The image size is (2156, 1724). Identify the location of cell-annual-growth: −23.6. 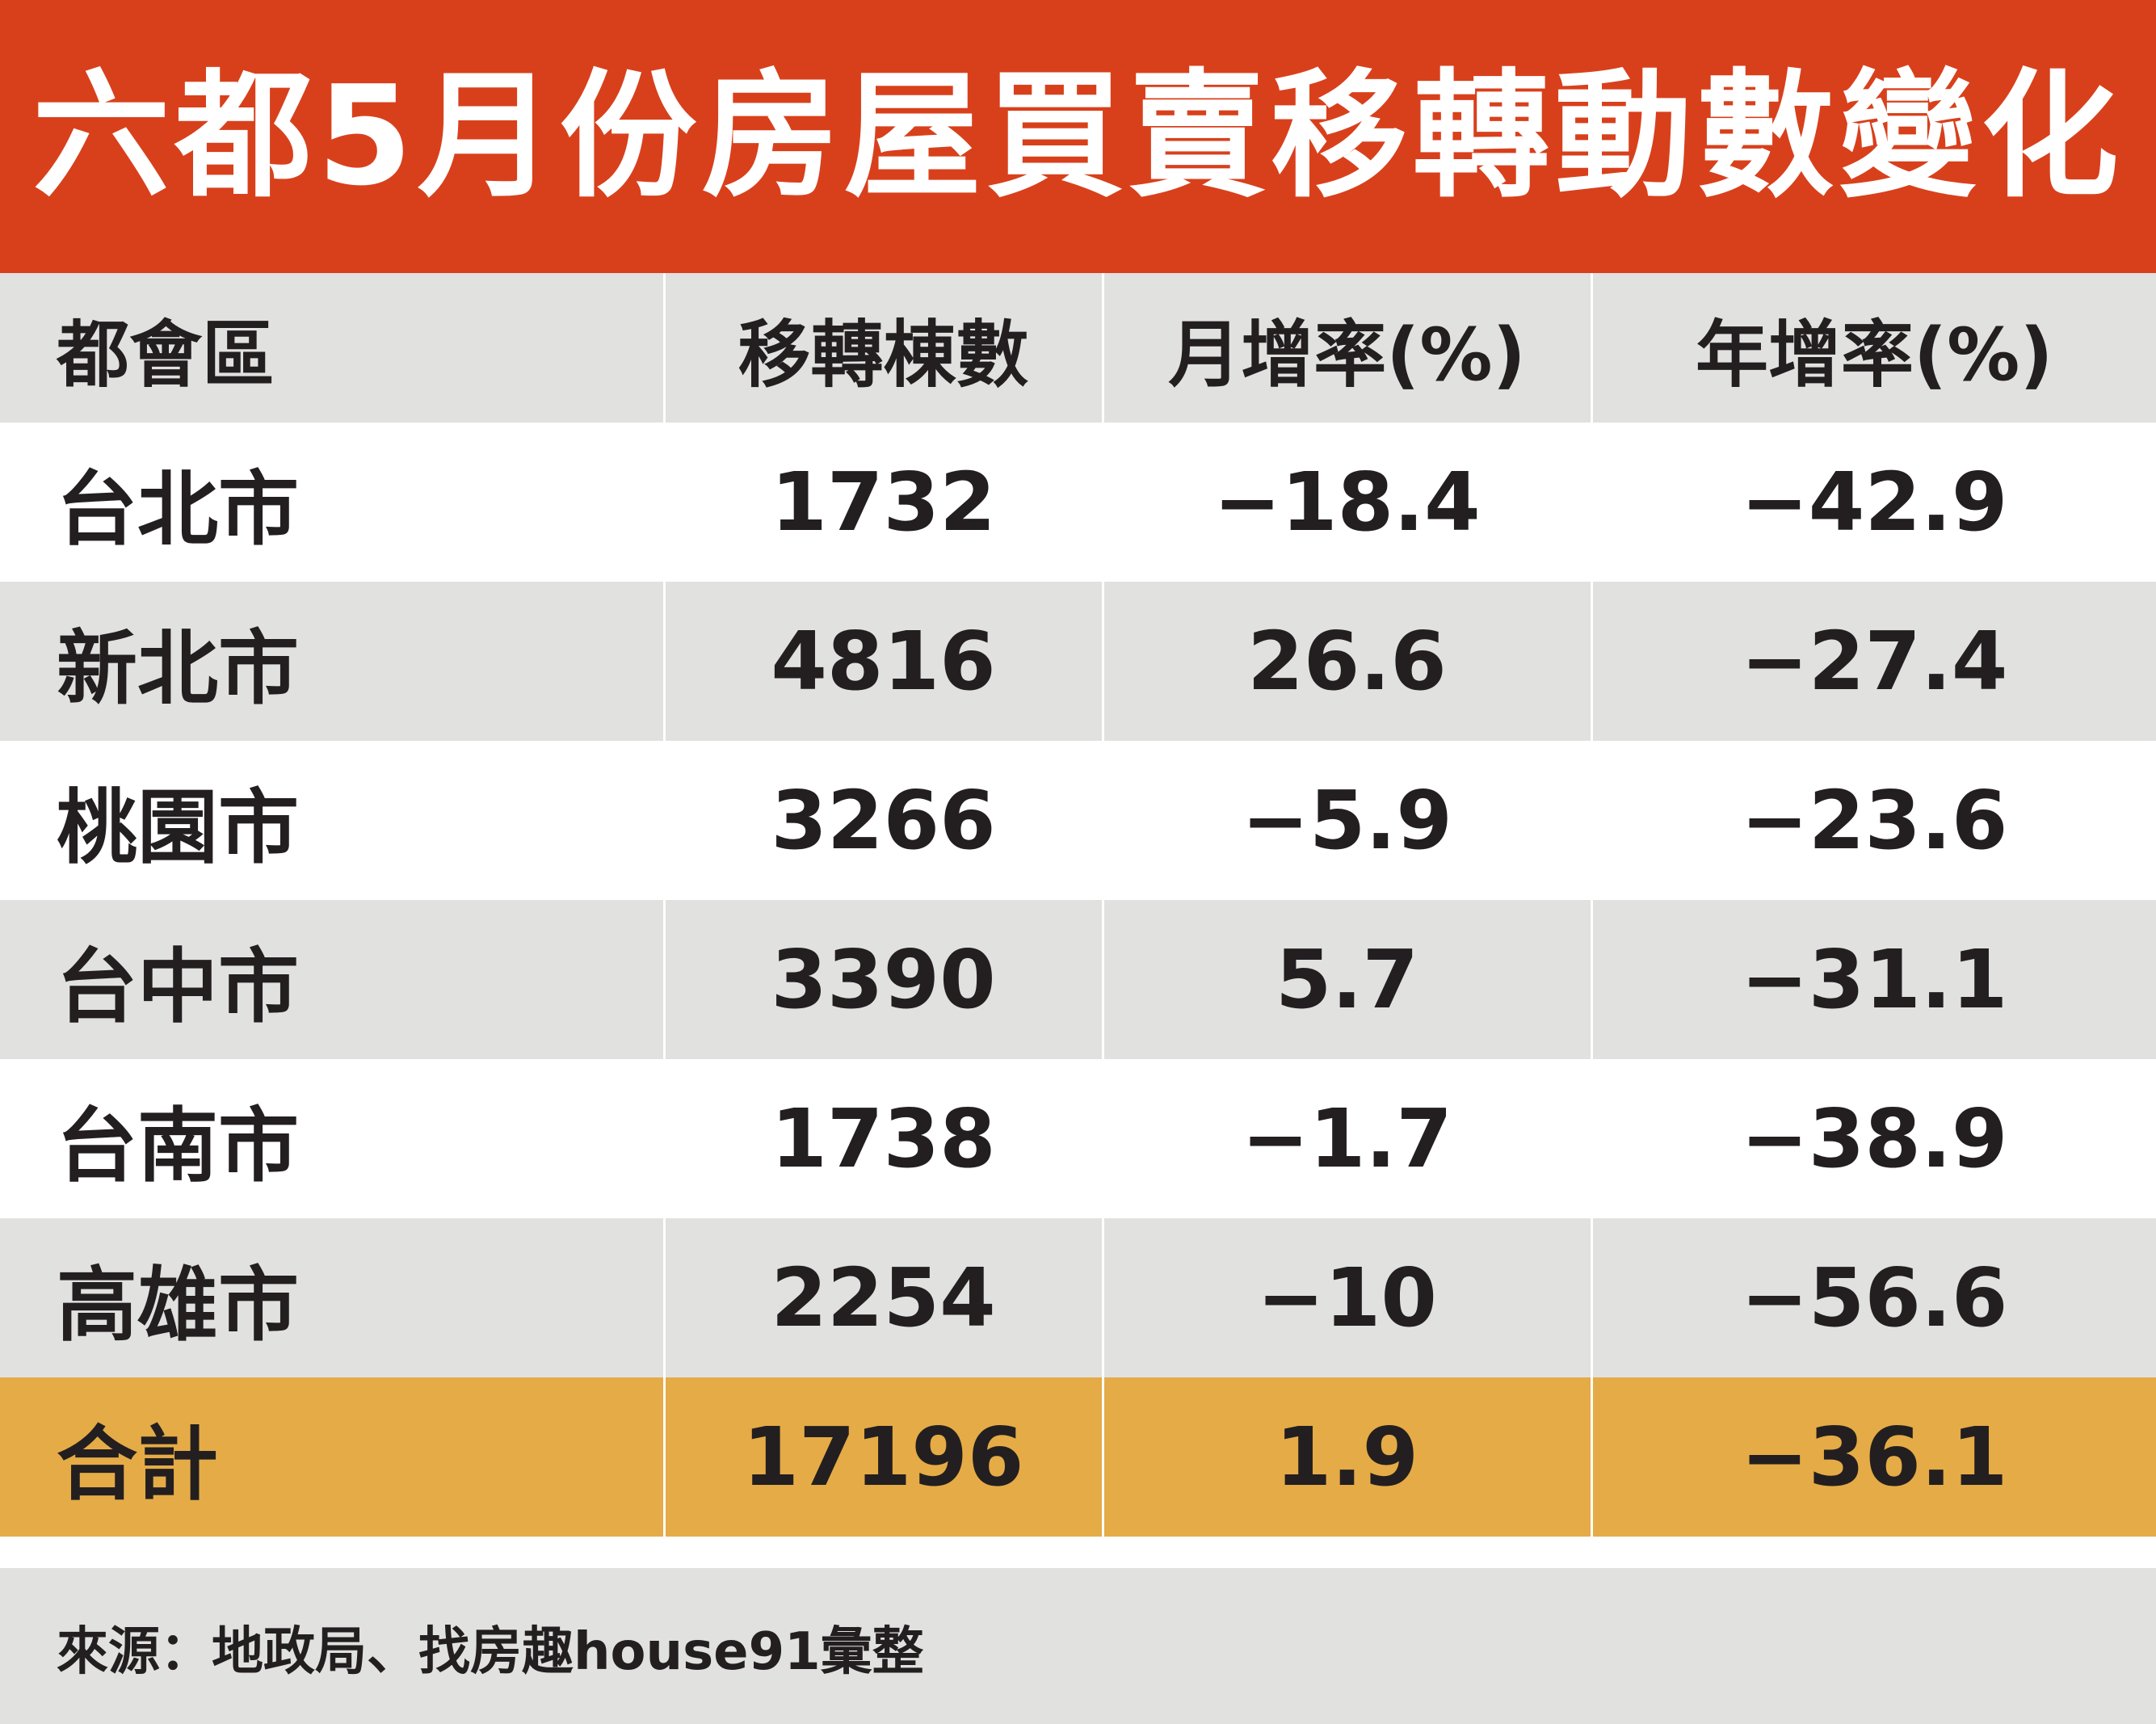
(1873, 820).